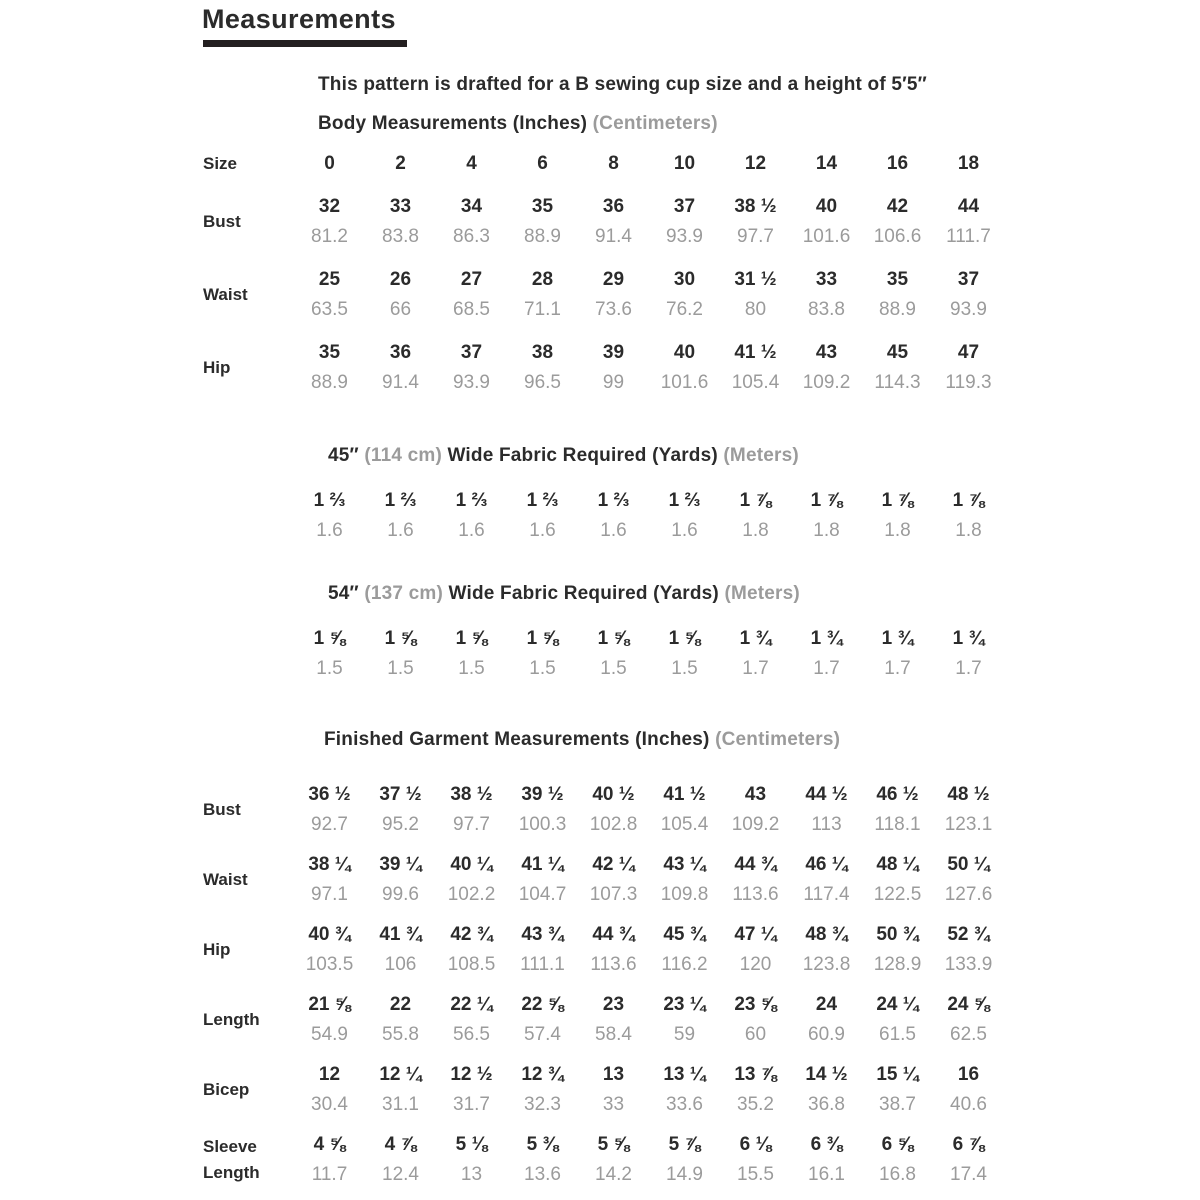 The height and width of the screenshot is (1200, 1200). Describe the element at coordinates (613, 1090) in the screenshot. I see `value-cell: 13 33` at that location.